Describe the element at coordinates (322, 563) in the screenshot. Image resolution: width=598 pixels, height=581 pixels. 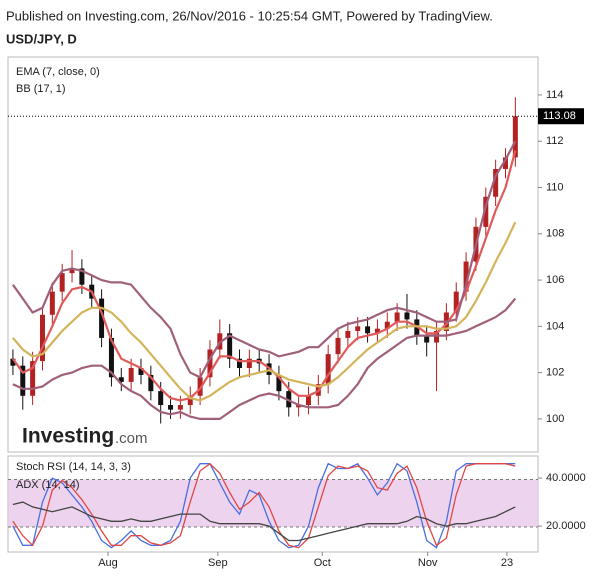
I see `x-tick-label: Oct` at that location.